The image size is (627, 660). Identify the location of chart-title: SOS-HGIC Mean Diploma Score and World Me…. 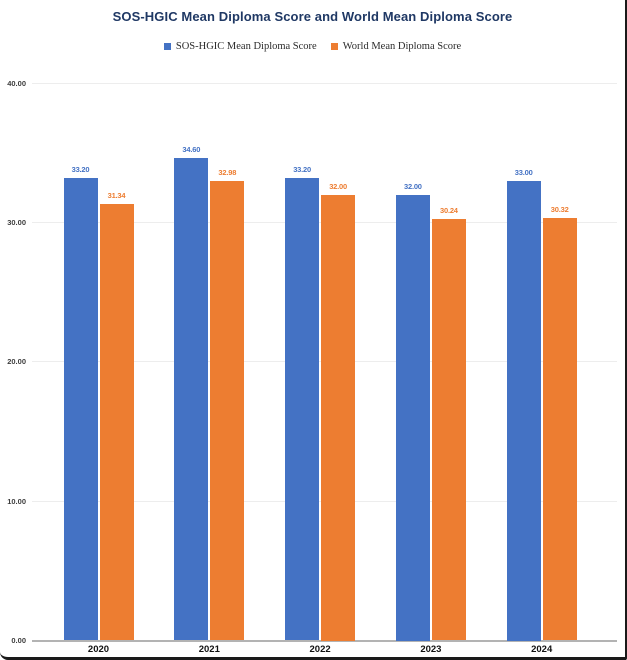
(312, 16).